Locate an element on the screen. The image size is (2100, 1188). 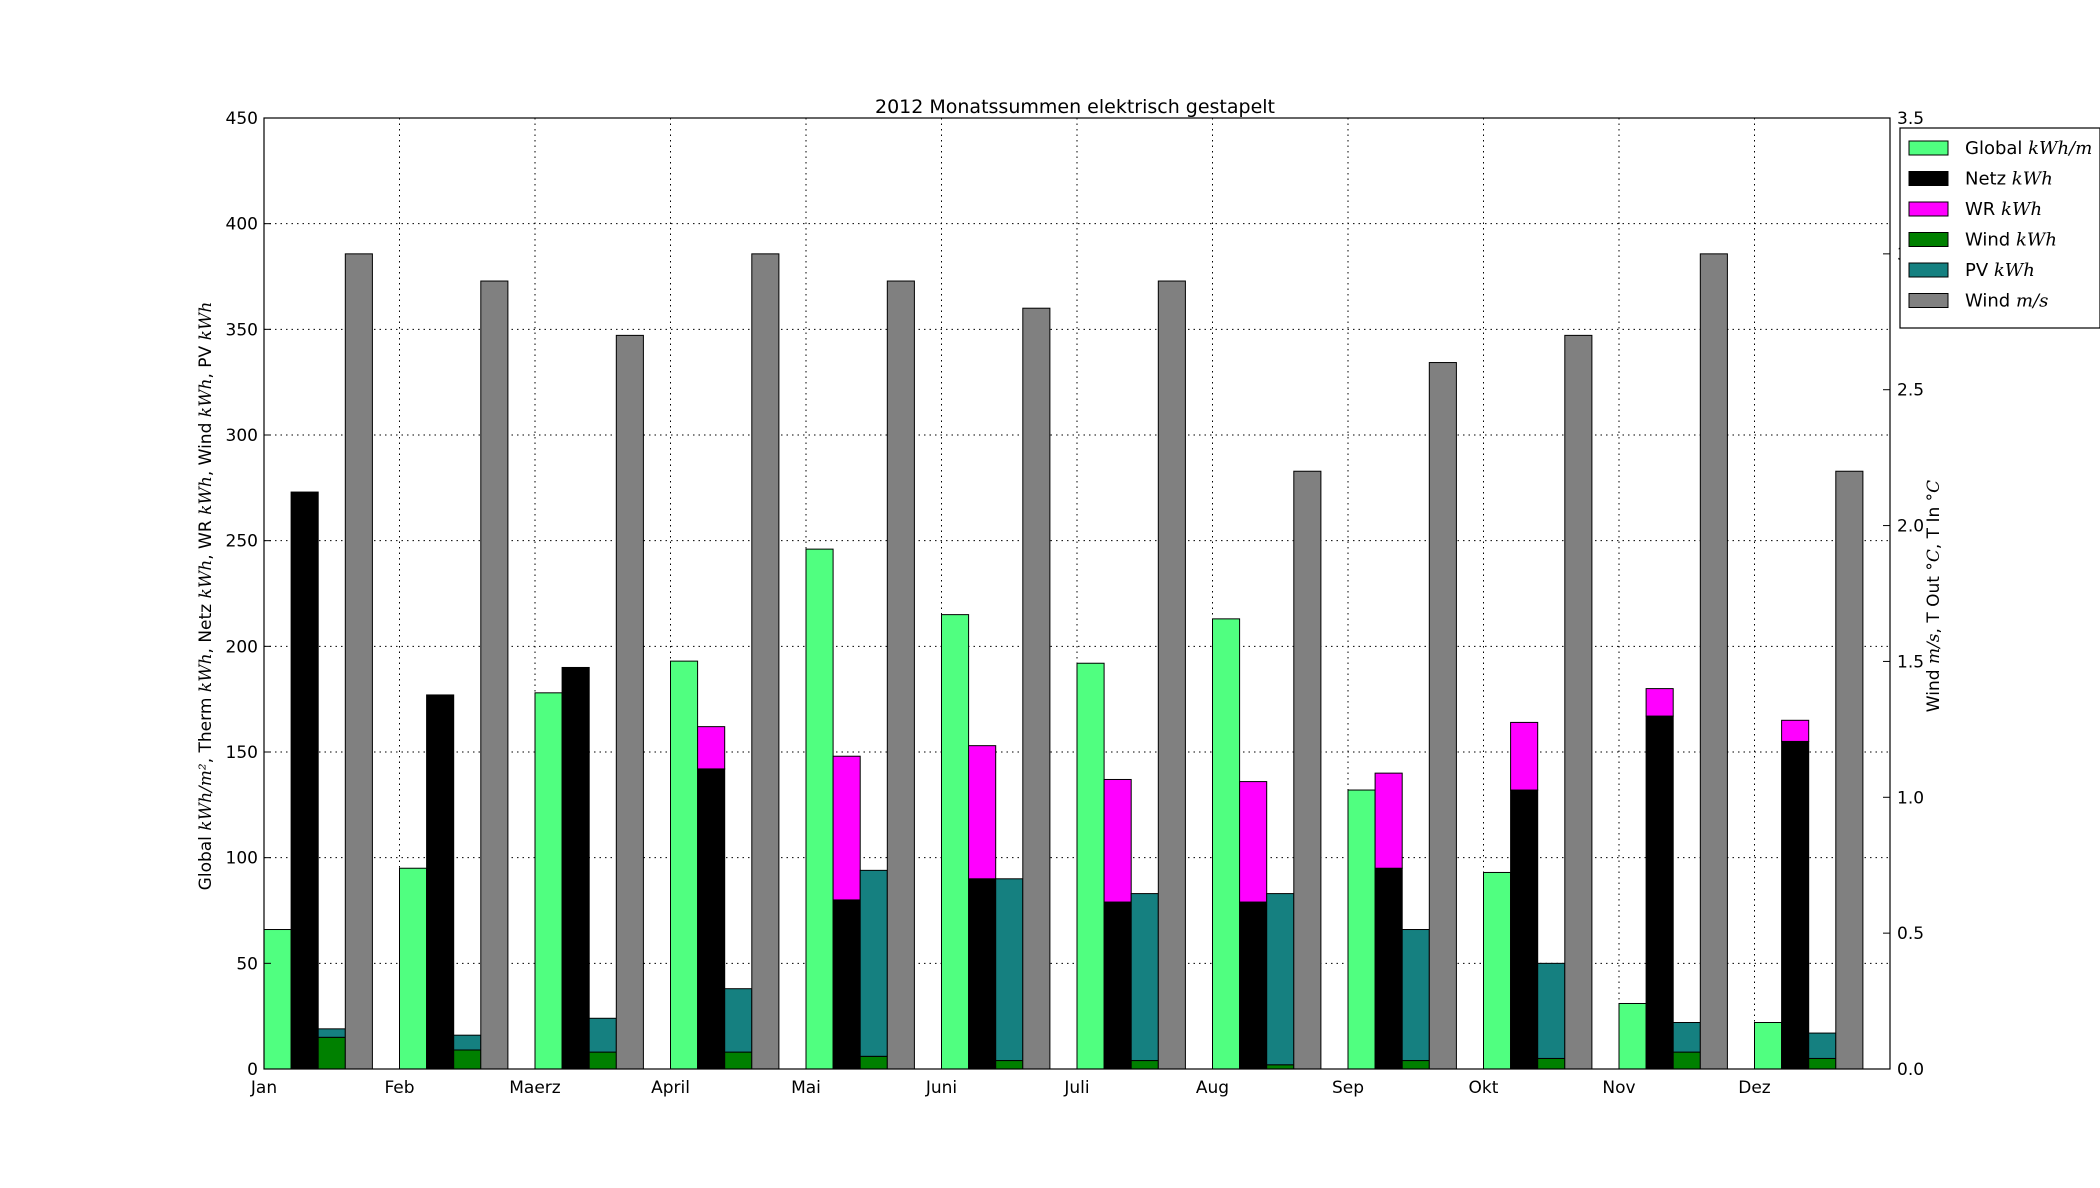
x-tick-label: Nov is located at coordinates (1618, 1088).